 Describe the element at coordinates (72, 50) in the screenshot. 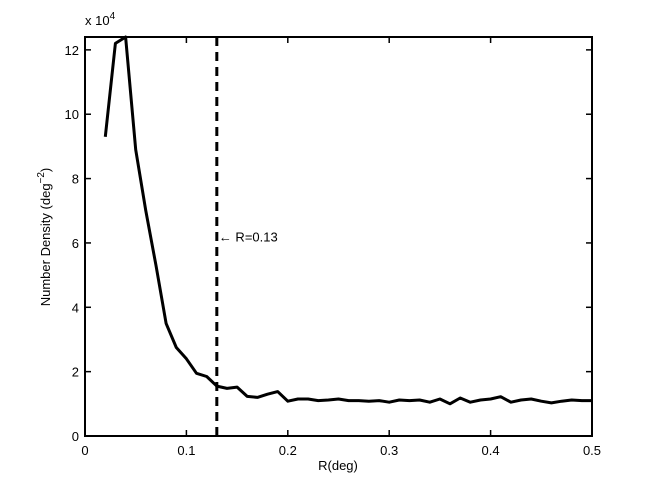

I see `y-tick-label: 12` at that location.